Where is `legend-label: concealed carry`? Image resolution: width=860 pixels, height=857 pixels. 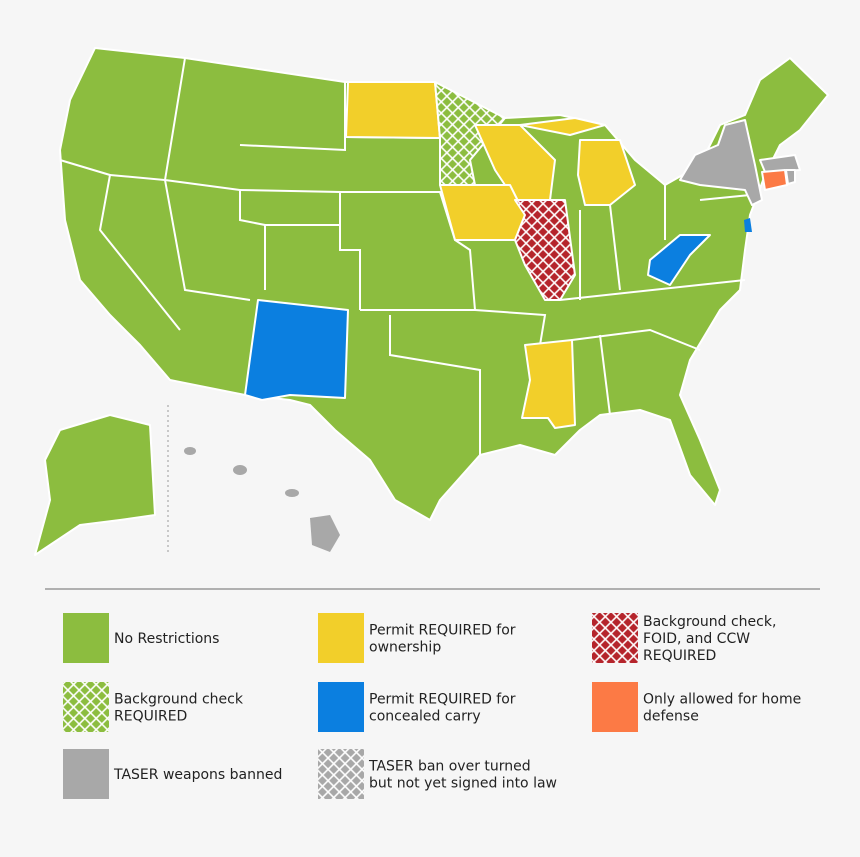
legend-label: concealed carry is located at coordinates (425, 717).